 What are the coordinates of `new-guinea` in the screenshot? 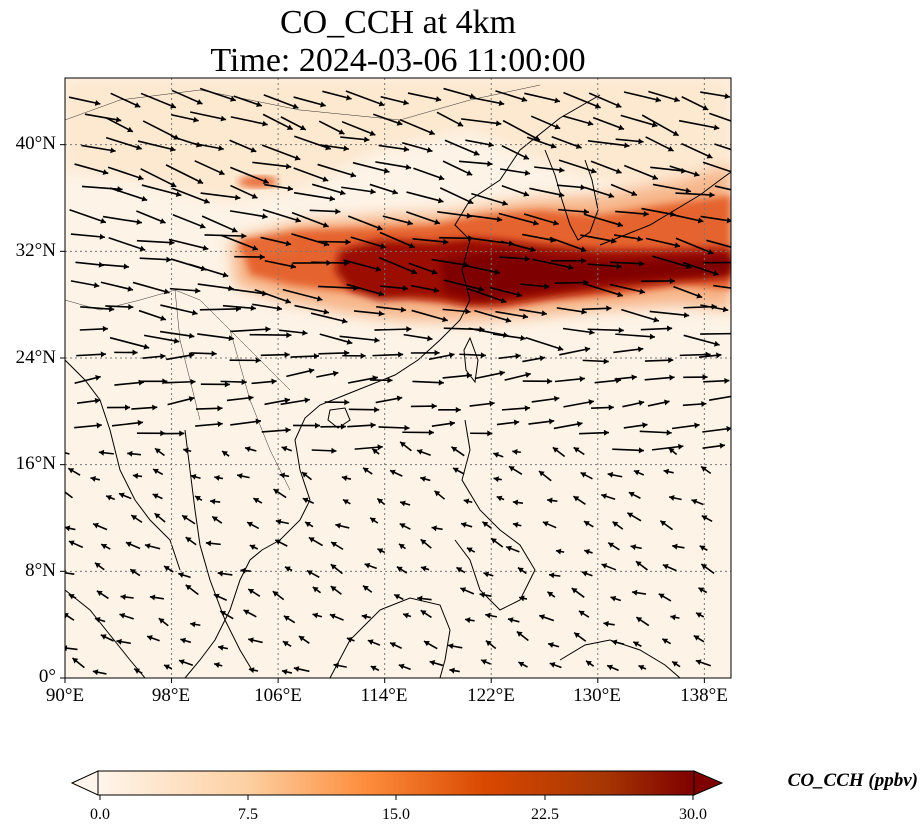 It's located at (620, 658).